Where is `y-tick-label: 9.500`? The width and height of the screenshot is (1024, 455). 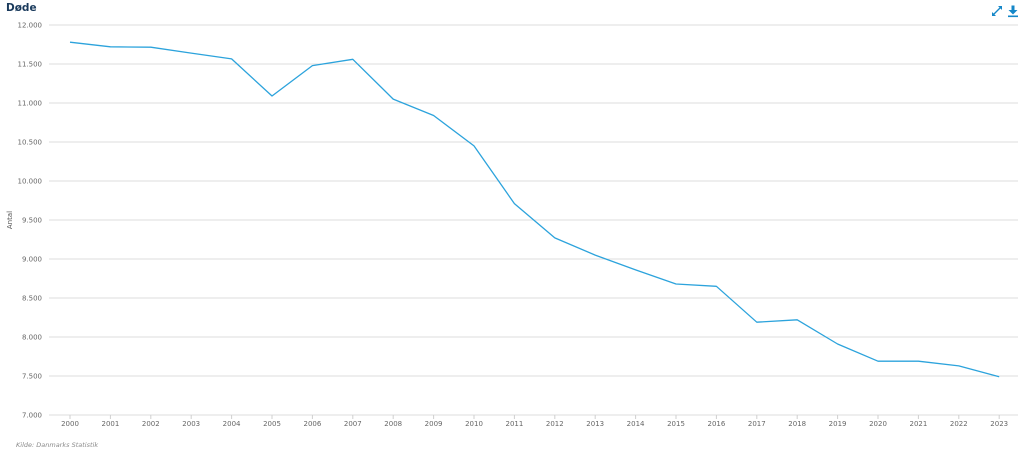 y-tick-label: 9.500 is located at coordinates (32, 221).